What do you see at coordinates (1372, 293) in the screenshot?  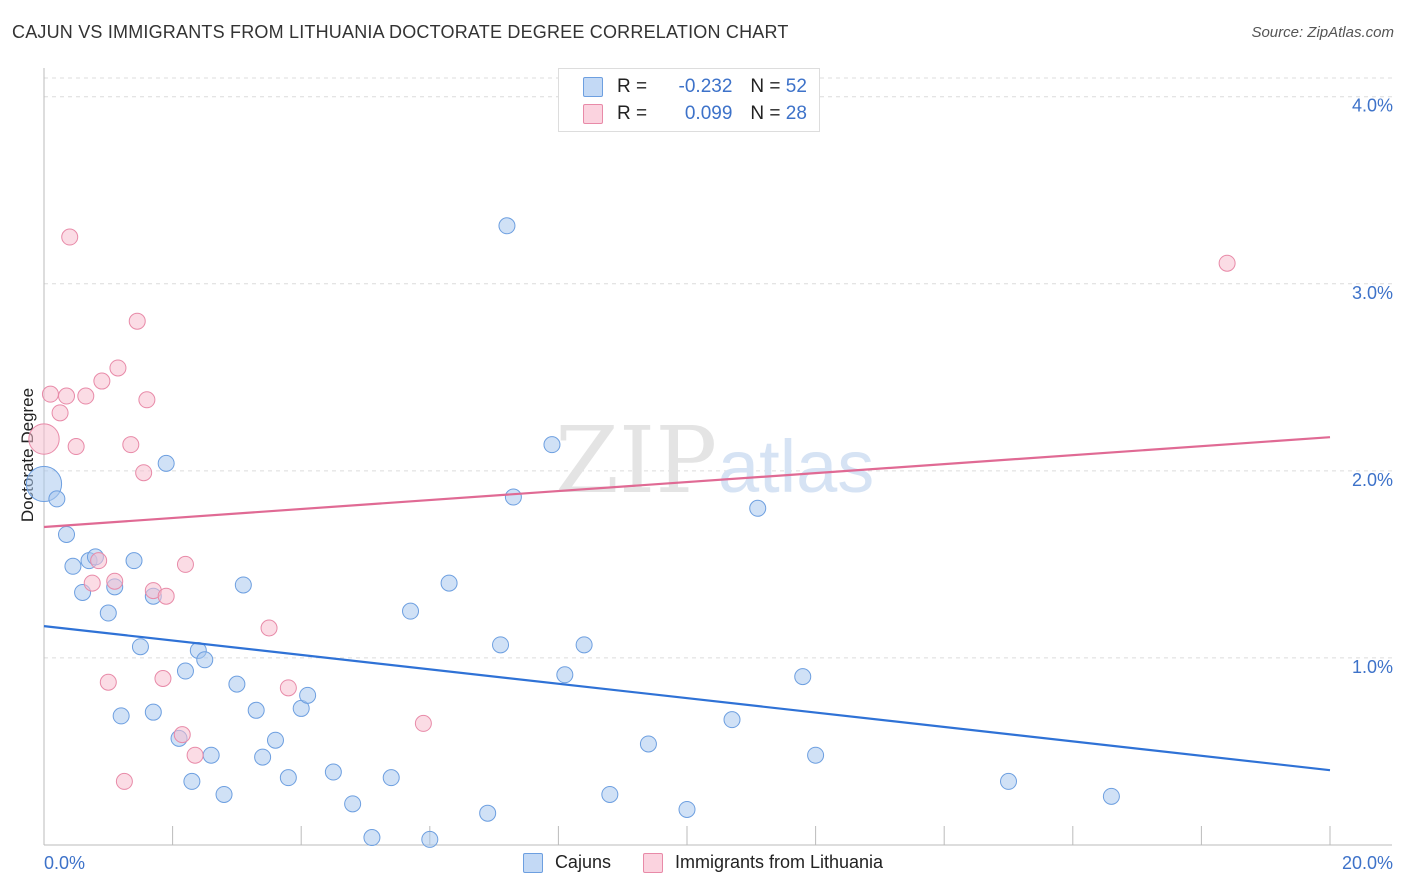 I see `y-tick-label: 3.0%` at bounding box center [1372, 293].